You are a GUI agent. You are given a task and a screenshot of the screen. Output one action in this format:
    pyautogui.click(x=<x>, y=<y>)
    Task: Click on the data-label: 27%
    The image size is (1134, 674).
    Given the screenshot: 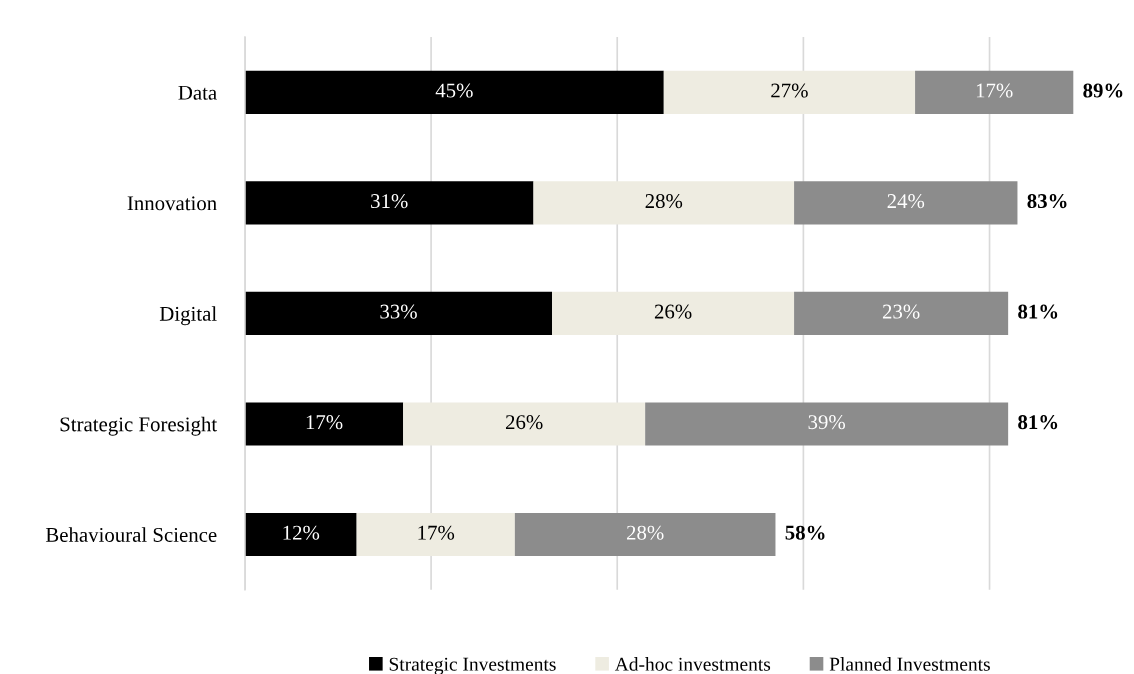 What is the action you would take?
    pyautogui.click(x=789, y=90)
    